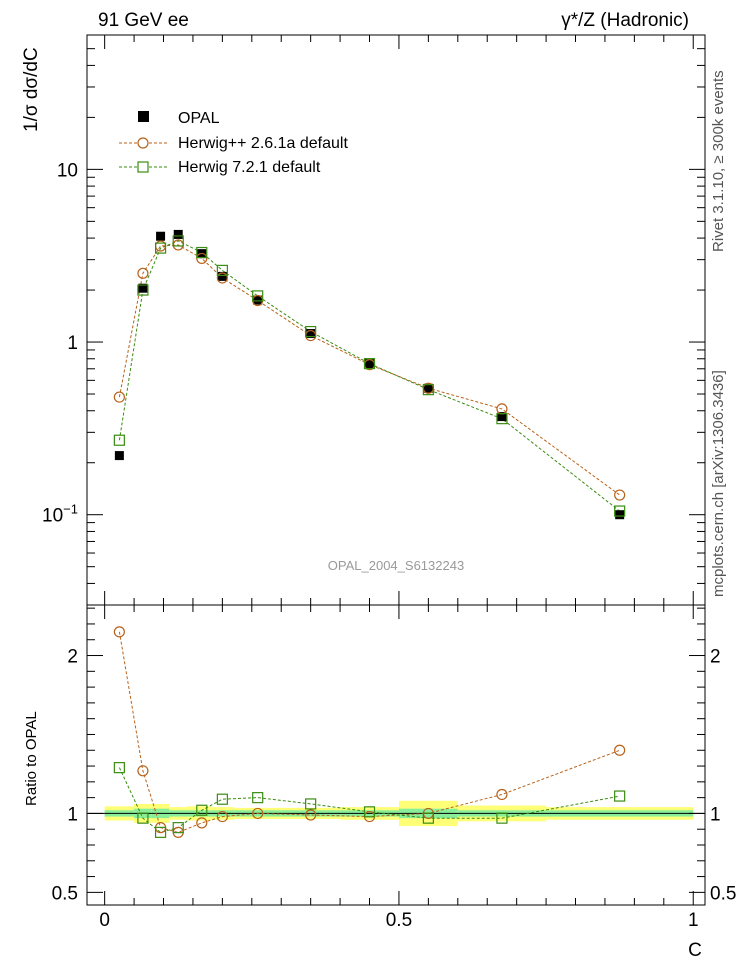  I want to click on legend-herwig7-label: Herwig 7.2.1 default, so click(249, 167).